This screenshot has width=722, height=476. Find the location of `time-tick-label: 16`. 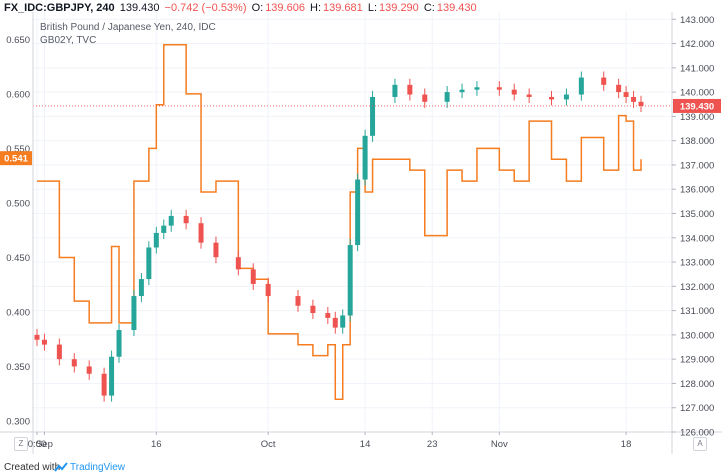

time-tick-label: 16 is located at coordinates (156, 444).